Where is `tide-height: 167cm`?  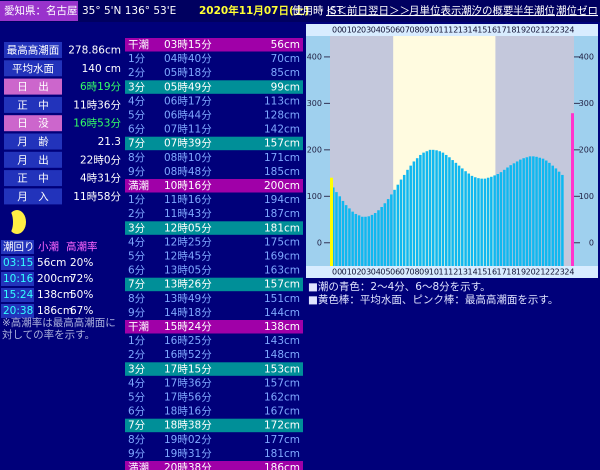 tide-height: 167cm is located at coordinates (282, 412).